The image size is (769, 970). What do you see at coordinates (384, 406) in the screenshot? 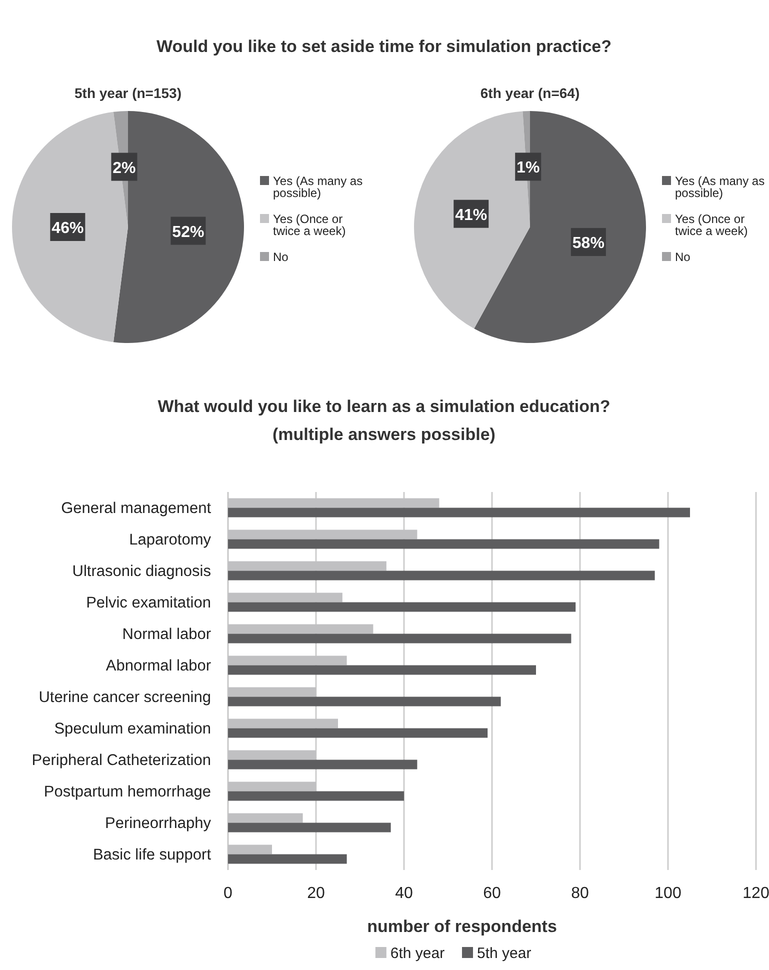
I see `chart-title: What would you like to learn as a simulation education?` at bounding box center [384, 406].